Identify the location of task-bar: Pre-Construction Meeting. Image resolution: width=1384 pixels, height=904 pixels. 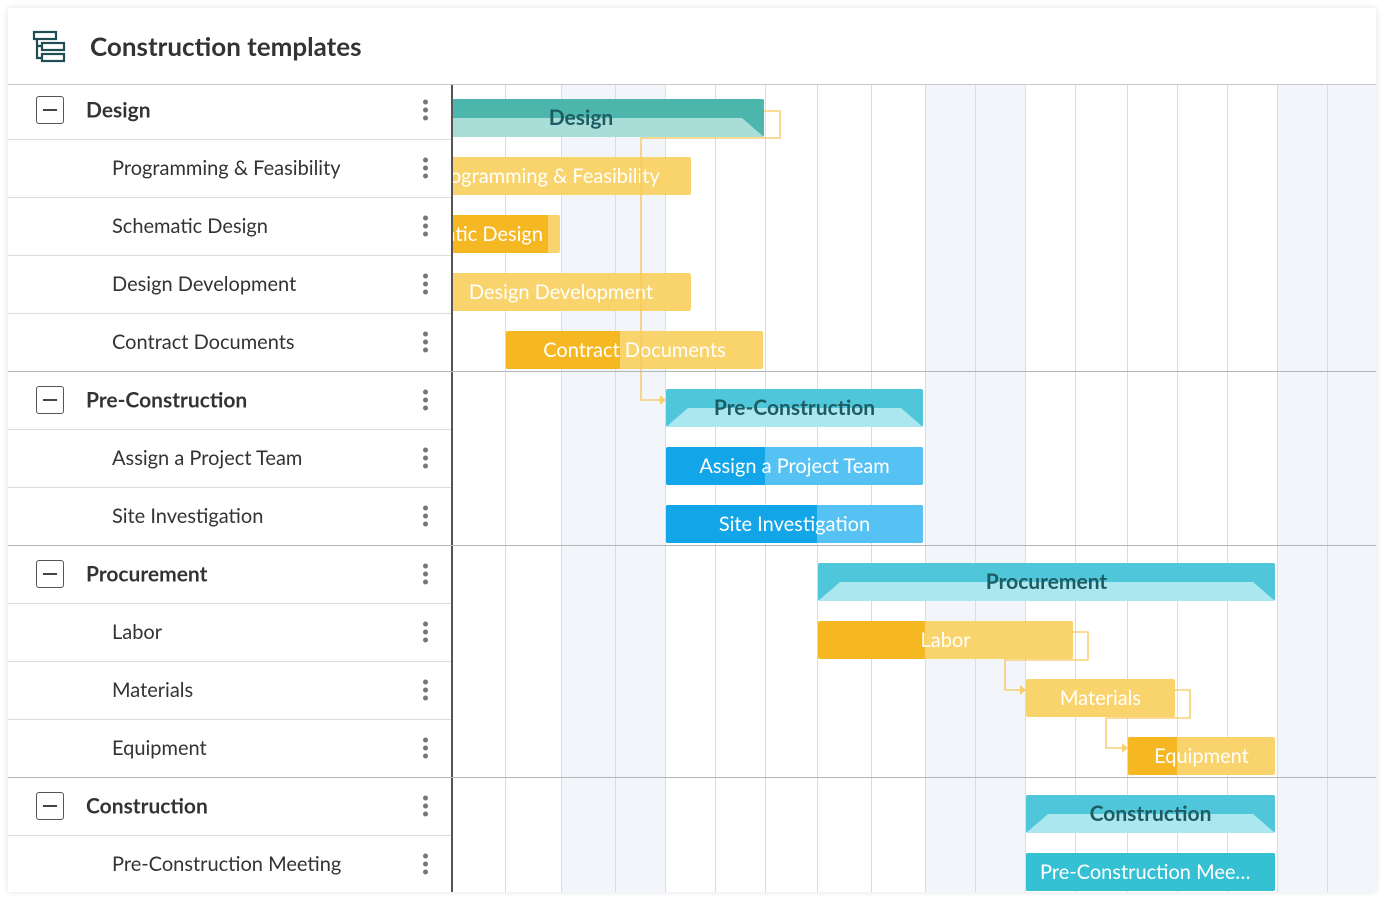
(1150, 872).